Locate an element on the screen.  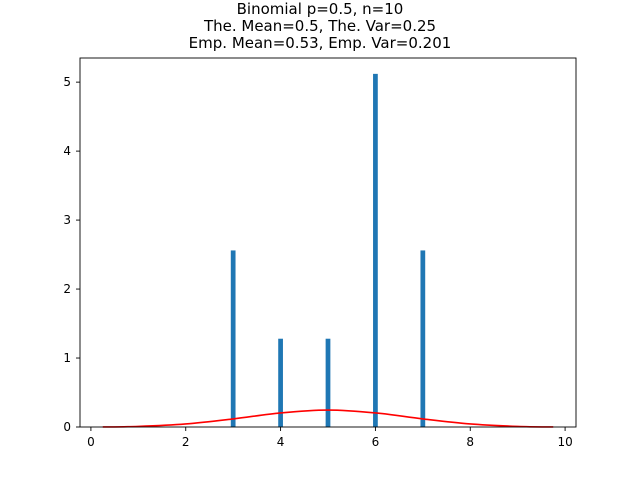
x-tick-label-6: 6 is located at coordinates (376, 442).